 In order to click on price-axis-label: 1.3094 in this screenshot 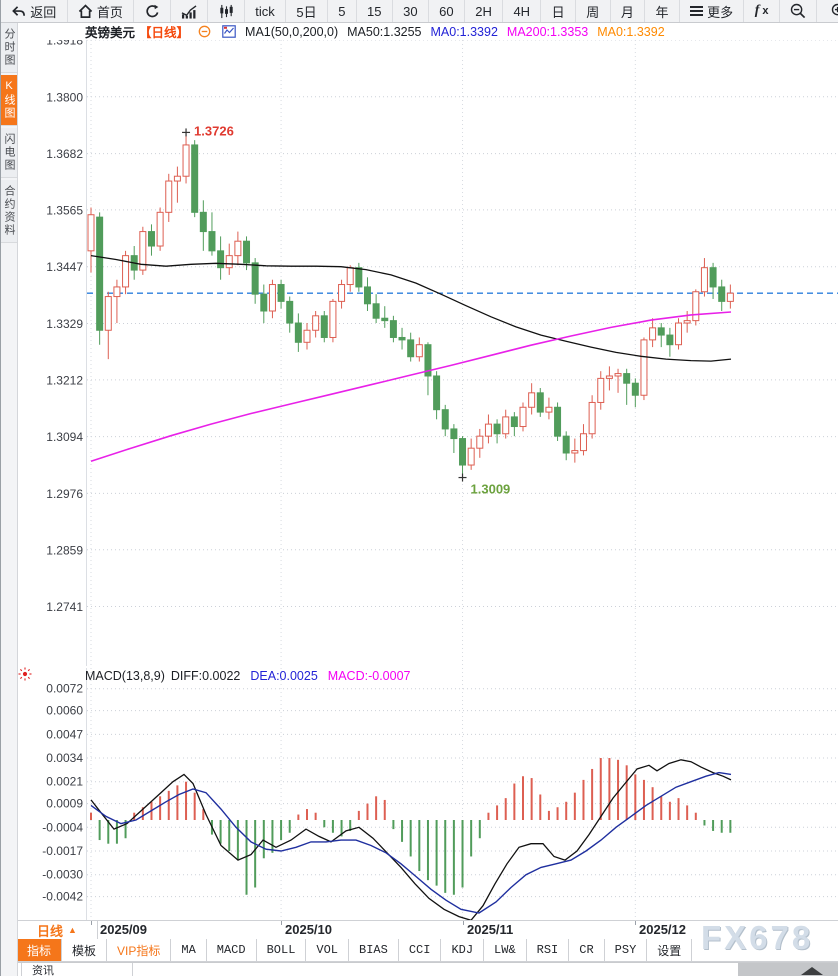, I will do `click(64, 437)`.